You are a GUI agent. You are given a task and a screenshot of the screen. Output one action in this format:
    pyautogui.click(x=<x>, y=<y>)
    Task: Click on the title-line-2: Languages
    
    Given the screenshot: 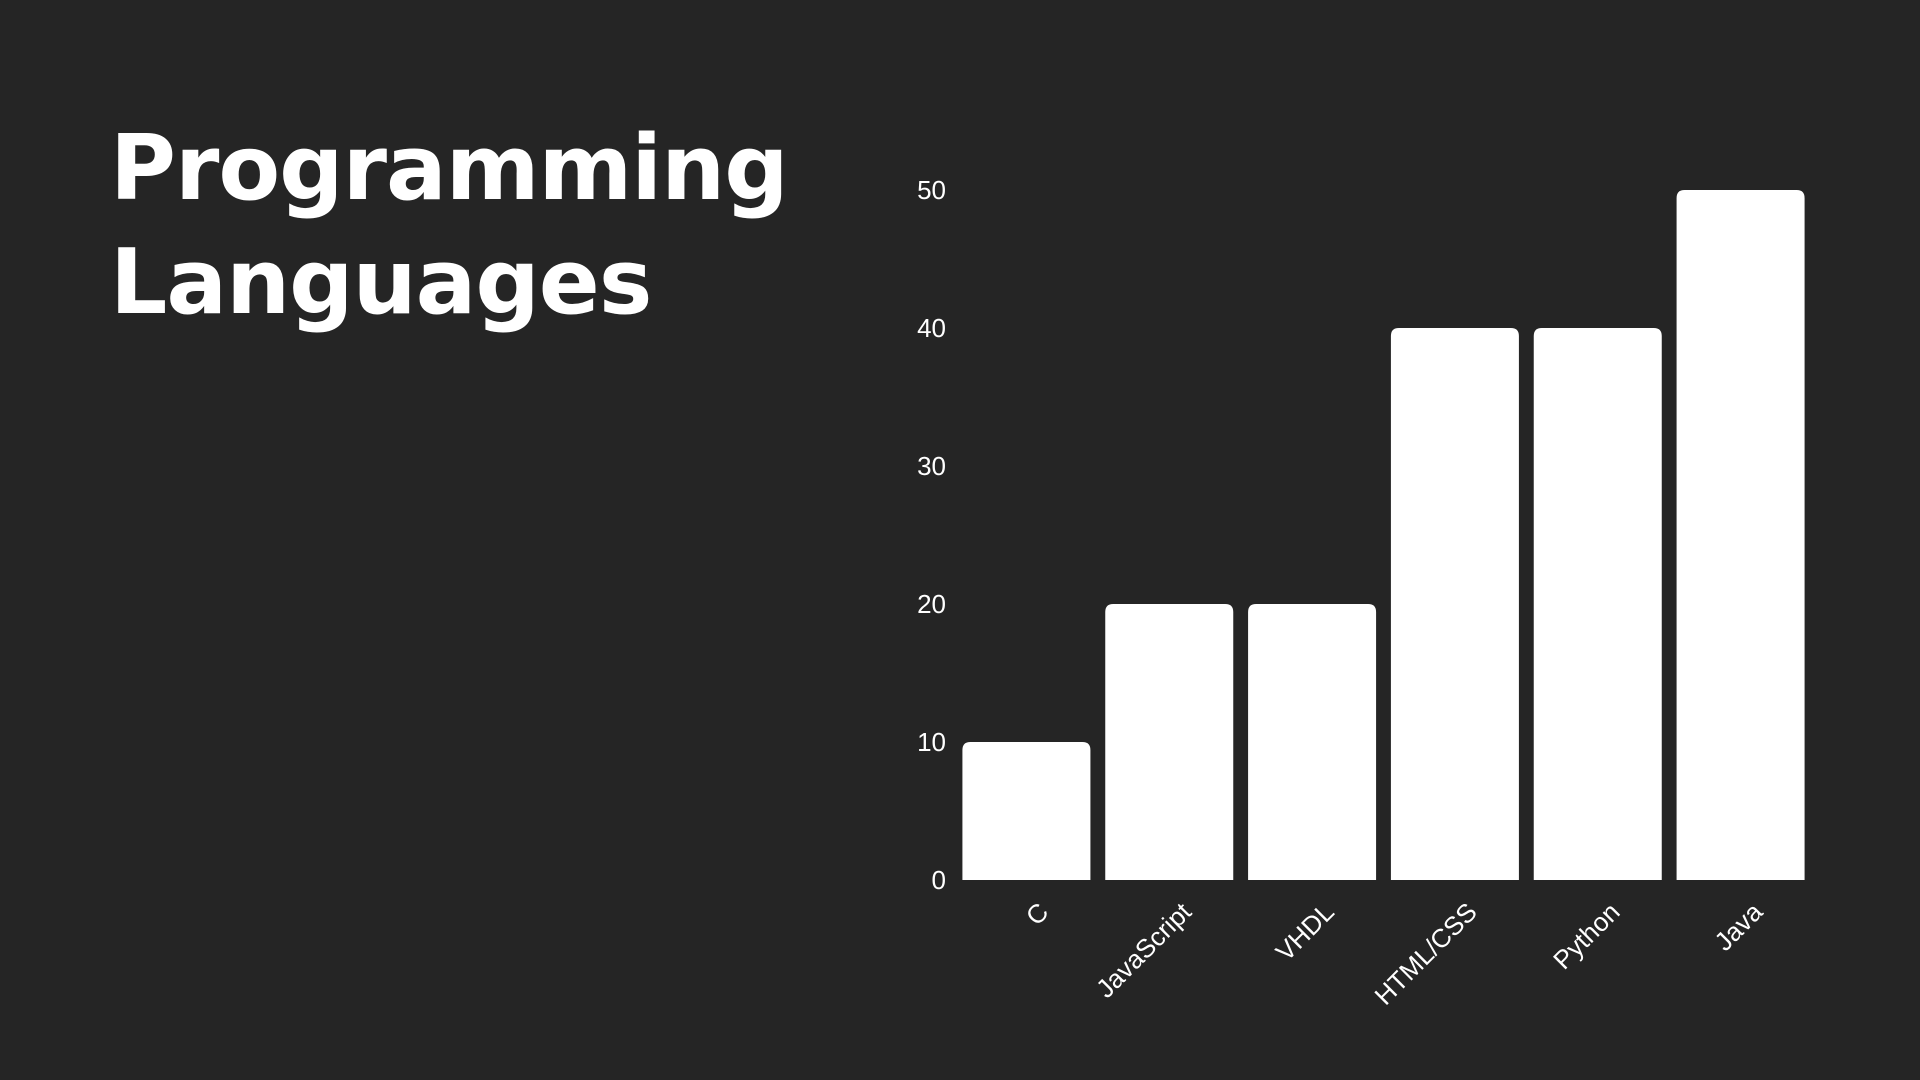 What is the action you would take?
    pyautogui.click(x=381, y=282)
    